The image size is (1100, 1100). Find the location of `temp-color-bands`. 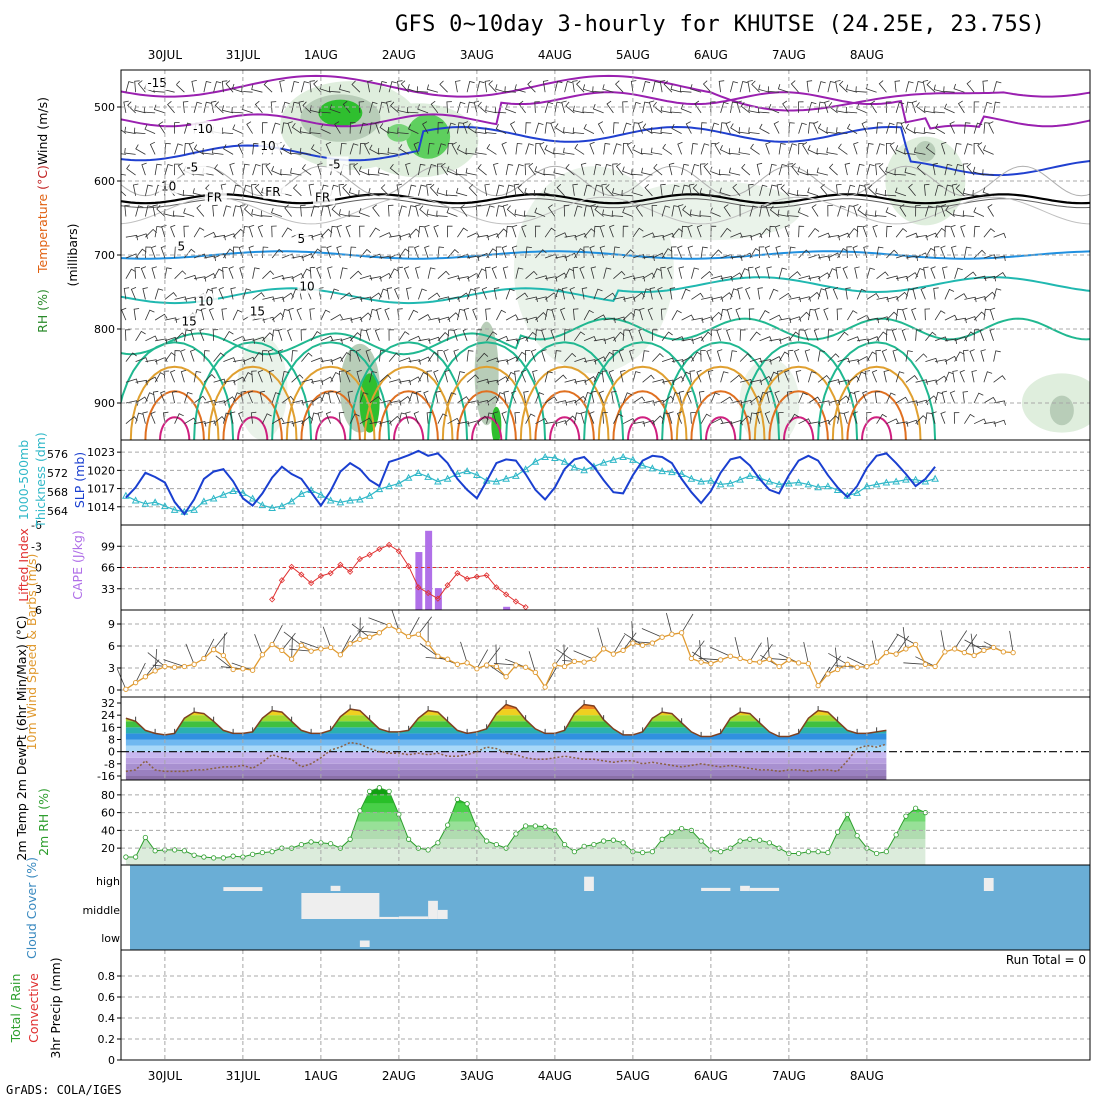

temp-color-bands is located at coordinates (506, 742).